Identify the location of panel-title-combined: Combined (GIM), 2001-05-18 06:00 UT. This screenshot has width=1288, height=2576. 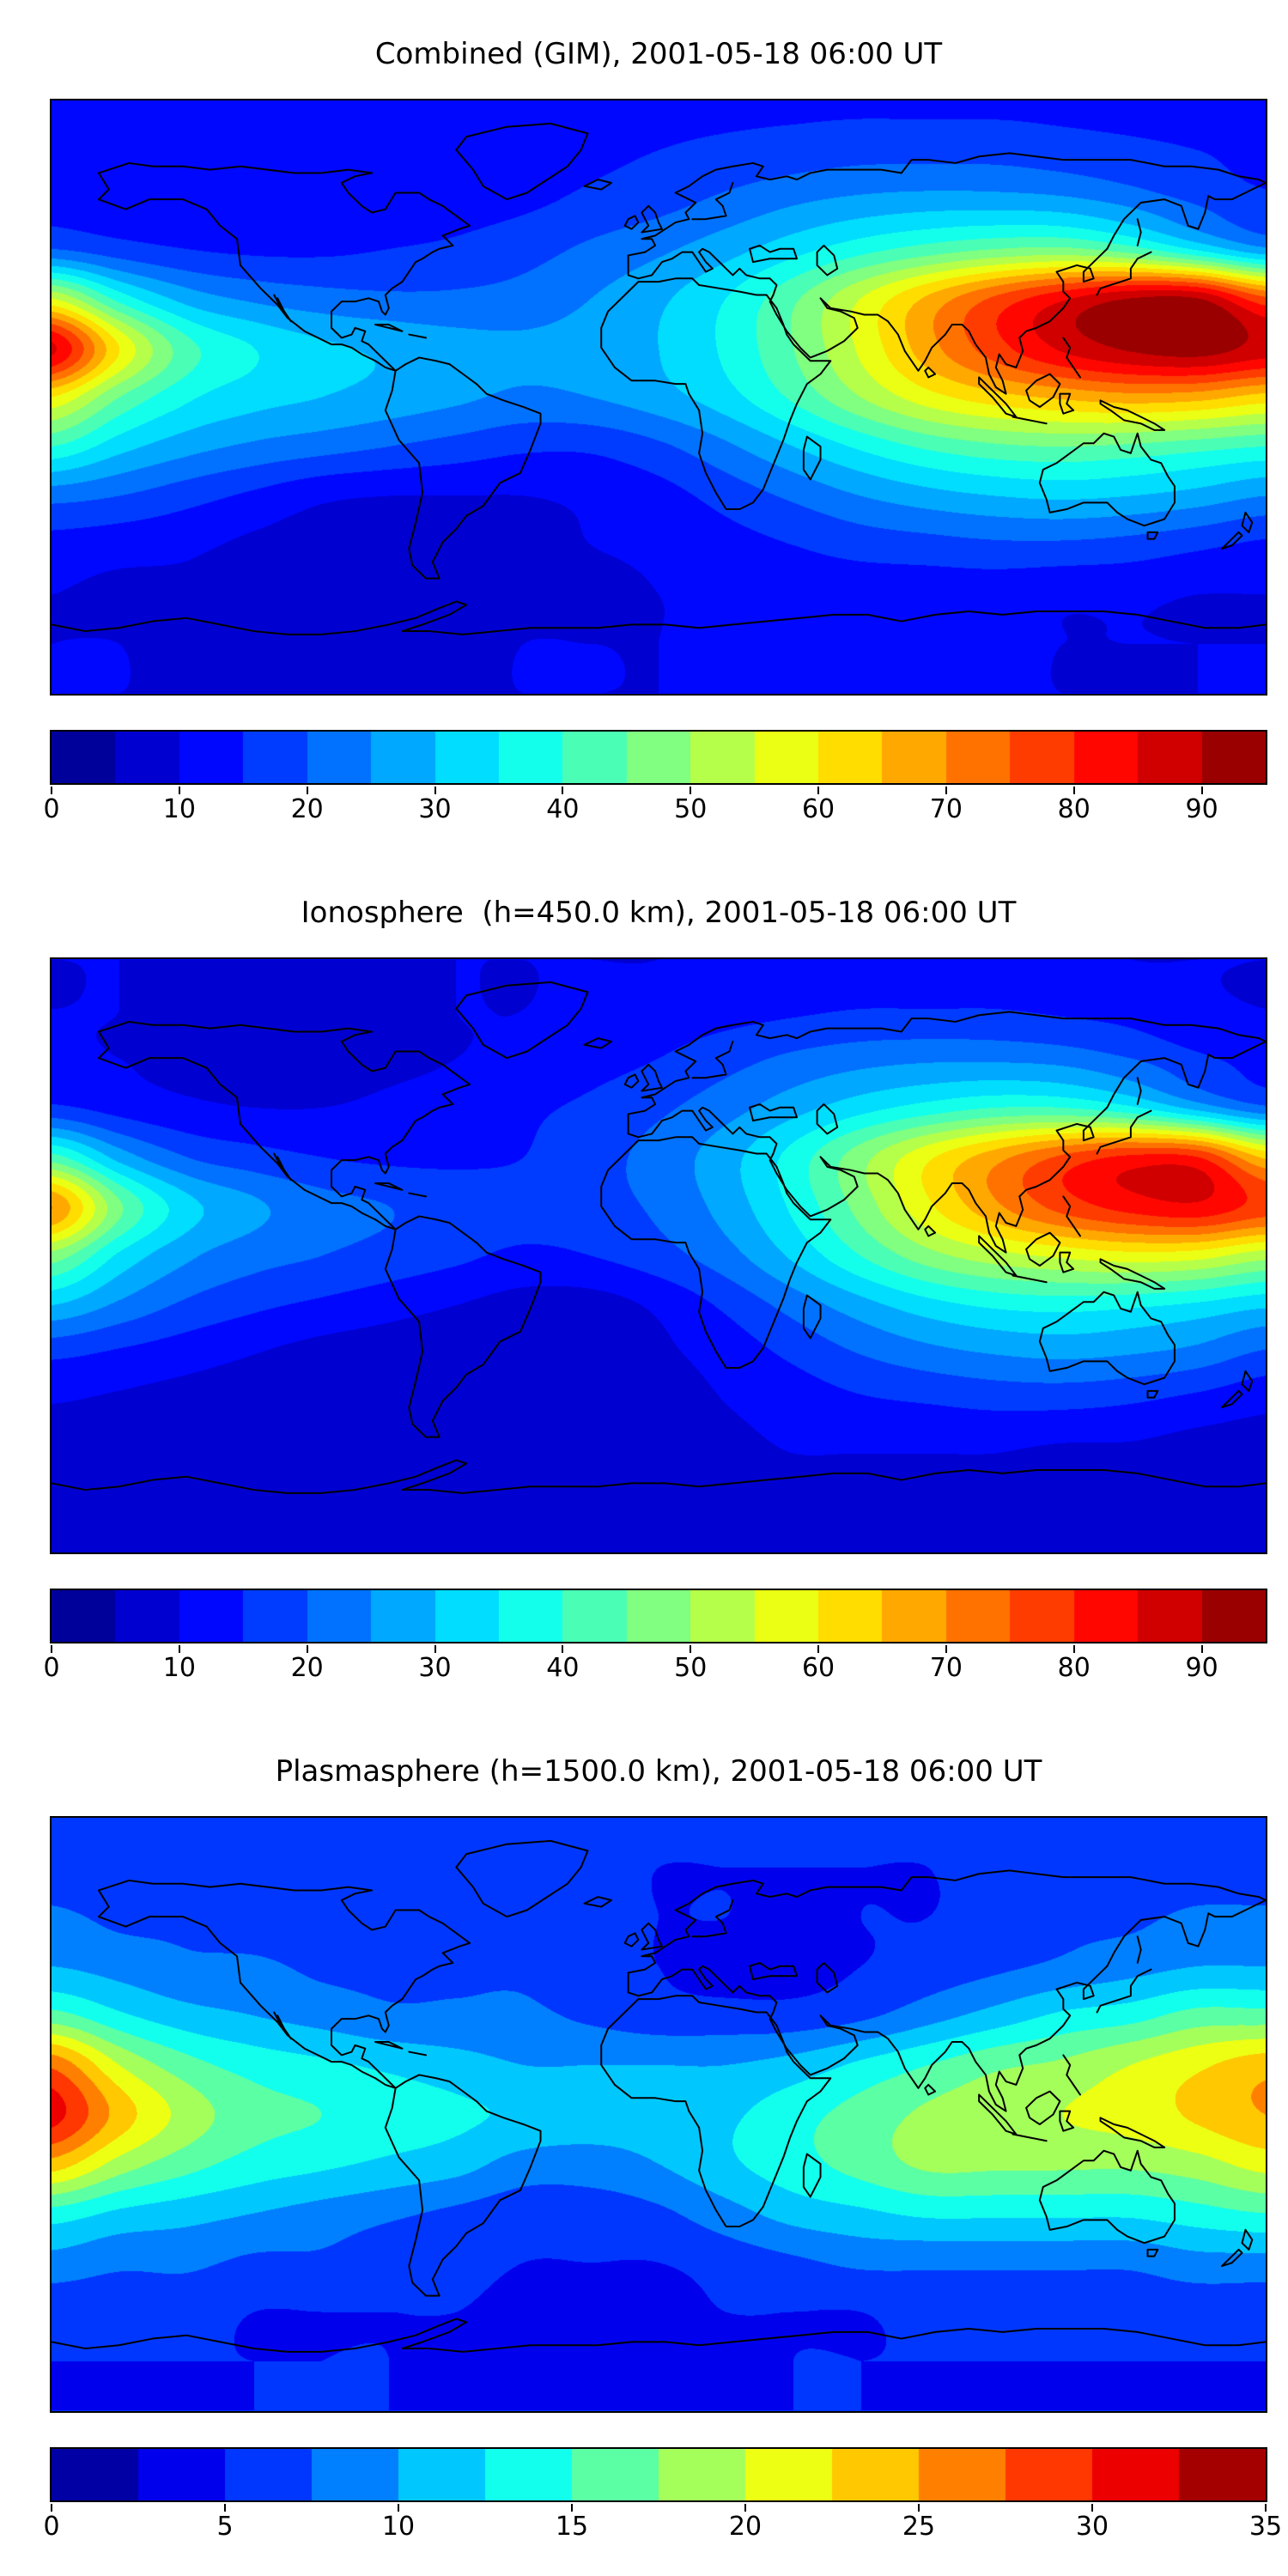
(658, 54).